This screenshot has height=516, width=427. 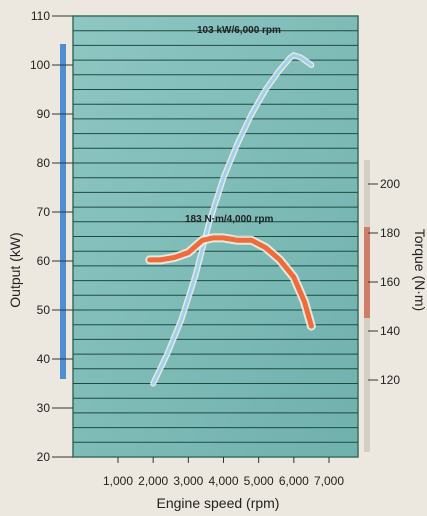 I want to click on x-axis-title: Engine speed (rpm), so click(x=218, y=503).